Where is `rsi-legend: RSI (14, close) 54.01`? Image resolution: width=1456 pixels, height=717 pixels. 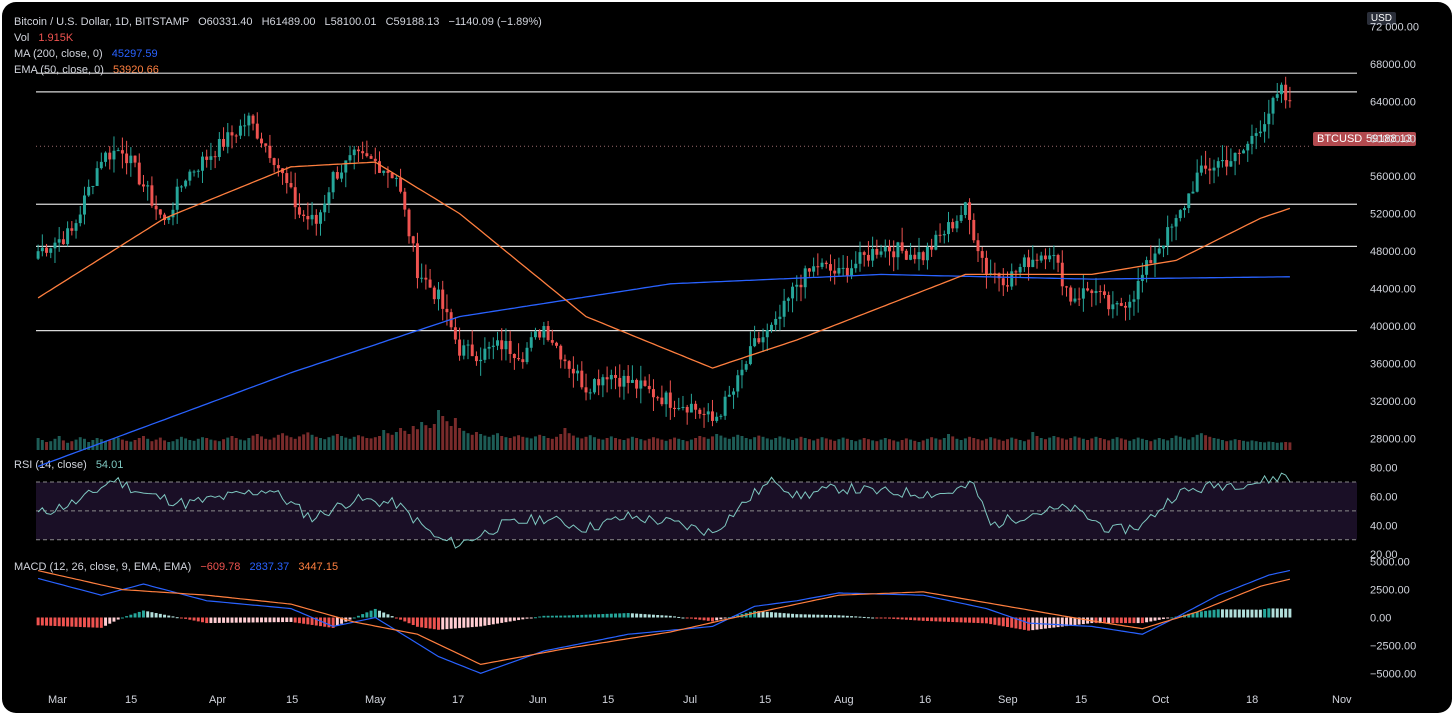 rsi-legend: RSI (14, close) 54.01 is located at coordinates (68, 465).